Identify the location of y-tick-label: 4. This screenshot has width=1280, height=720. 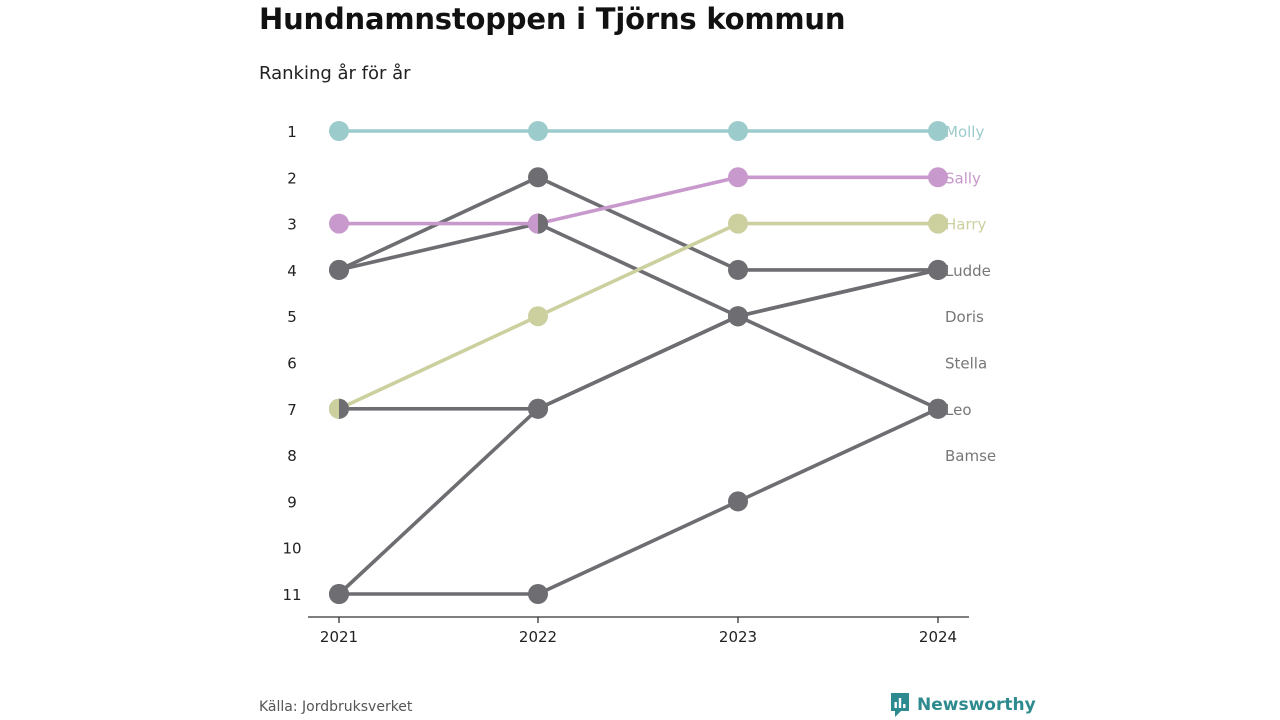
(292, 271).